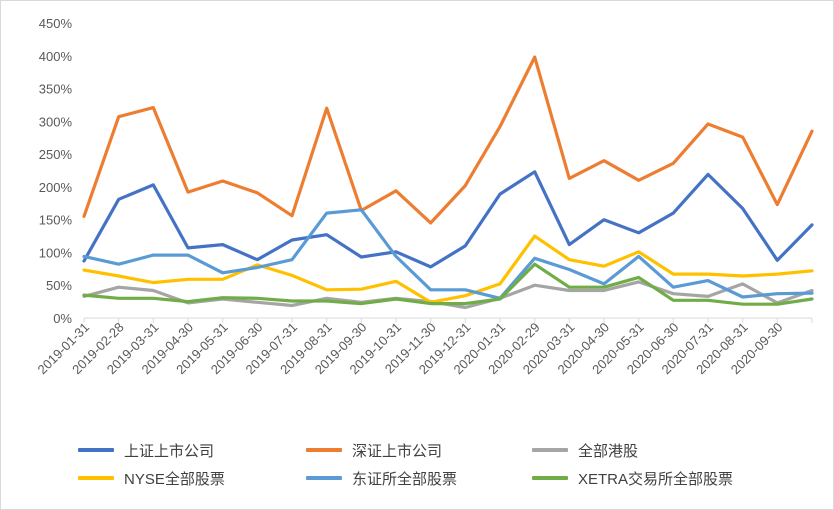  I want to click on legend-item: 上证上市公司, so click(146, 450).